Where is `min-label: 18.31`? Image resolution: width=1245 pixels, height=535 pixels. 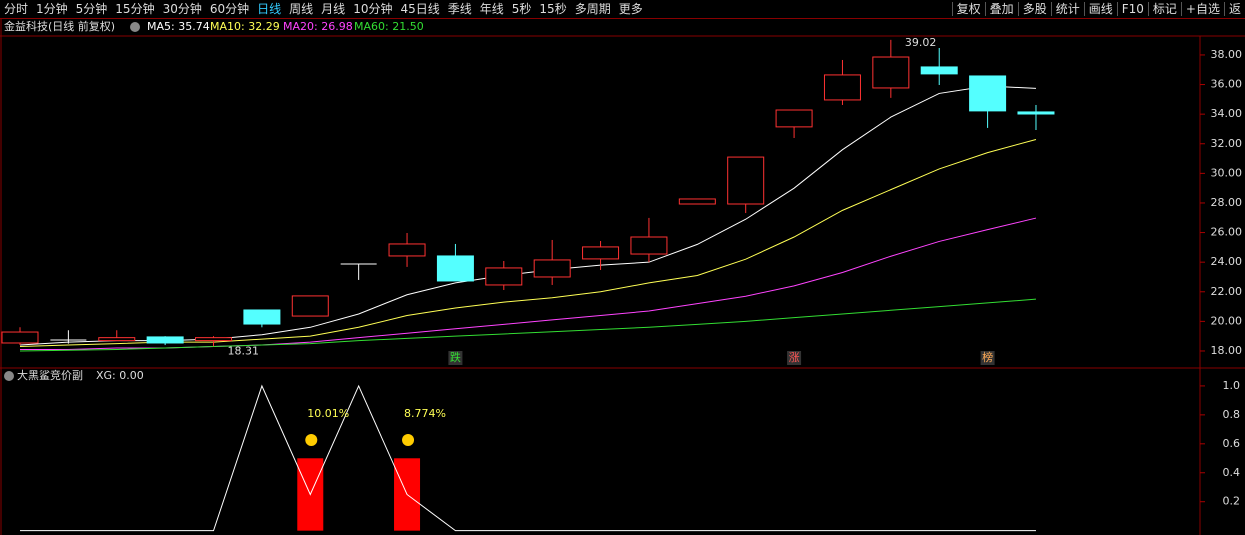 min-label: 18.31 is located at coordinates (244, 350).